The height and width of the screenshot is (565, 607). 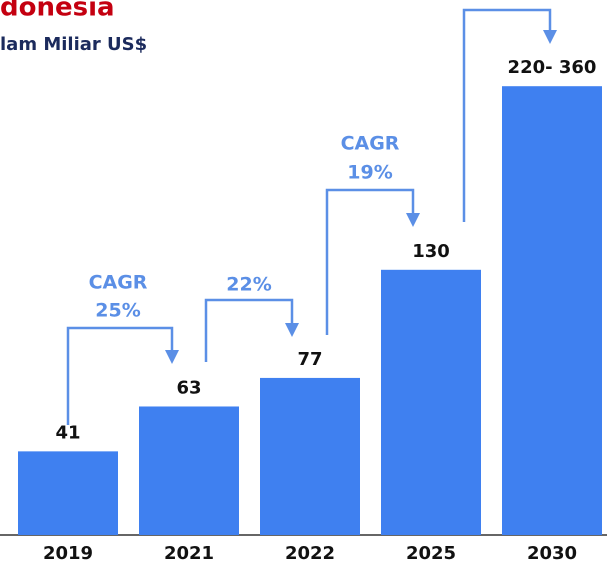 What do you see at coordinates (431, 251) in the screenshot?
I see `value-label: 130` at bounding box center [431, 251].